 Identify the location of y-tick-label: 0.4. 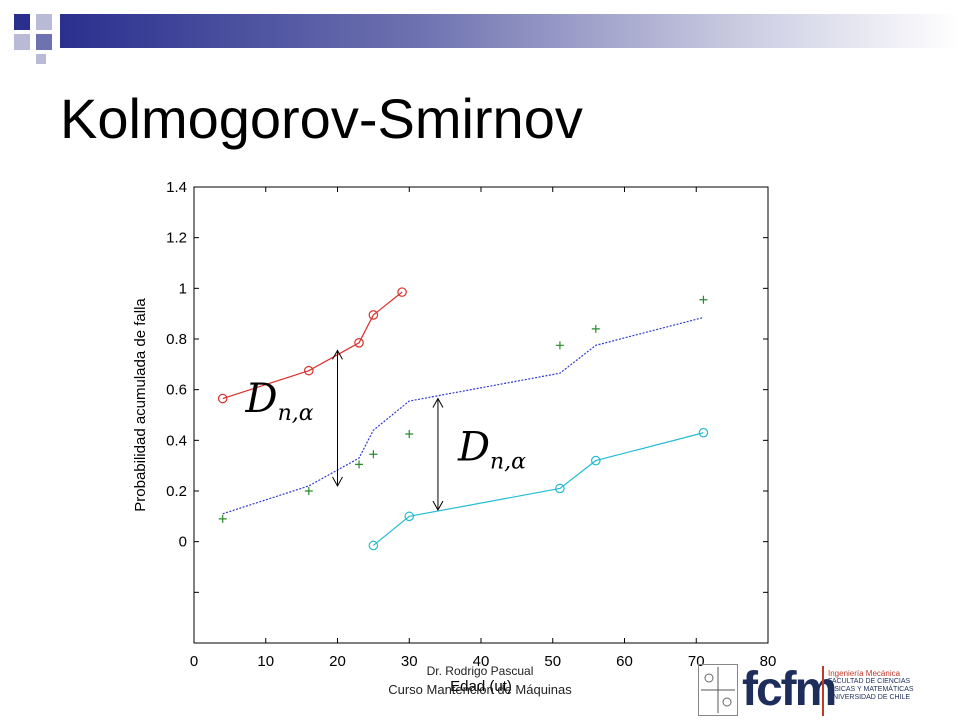
(176, 440).